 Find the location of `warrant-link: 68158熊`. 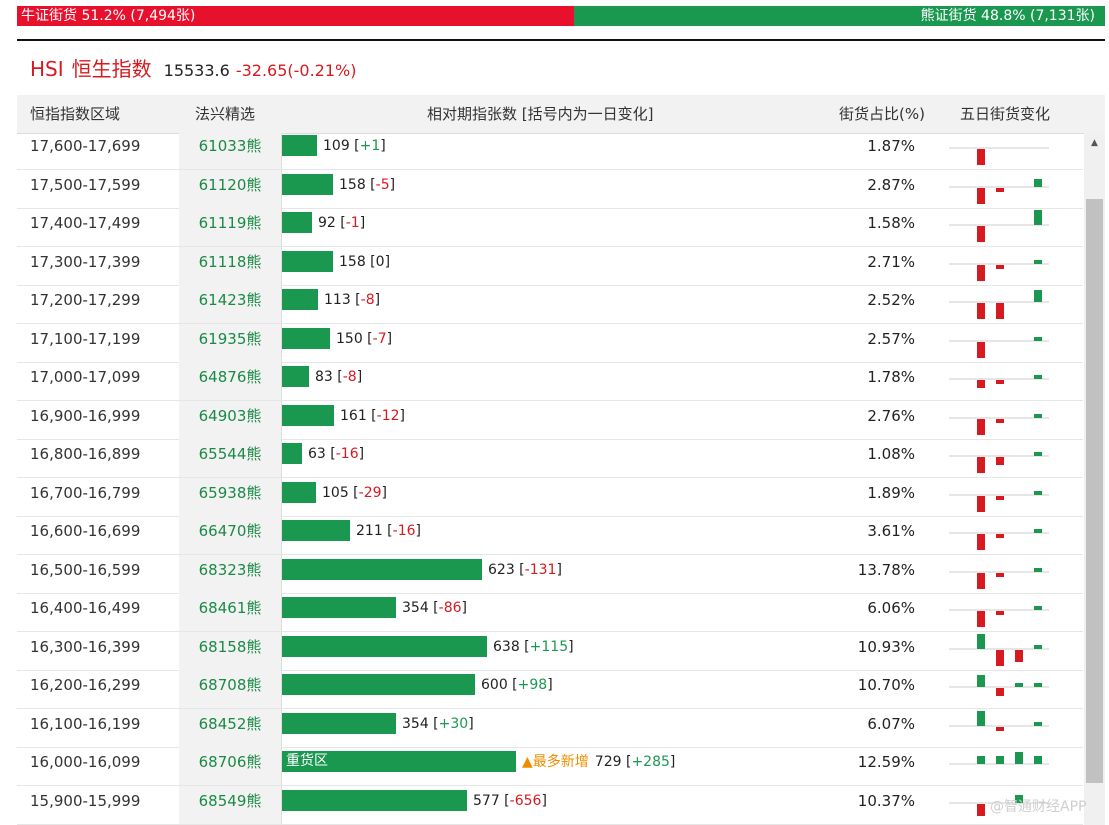

warrant-link: 68158熊 is located at coordinates (230, 646).